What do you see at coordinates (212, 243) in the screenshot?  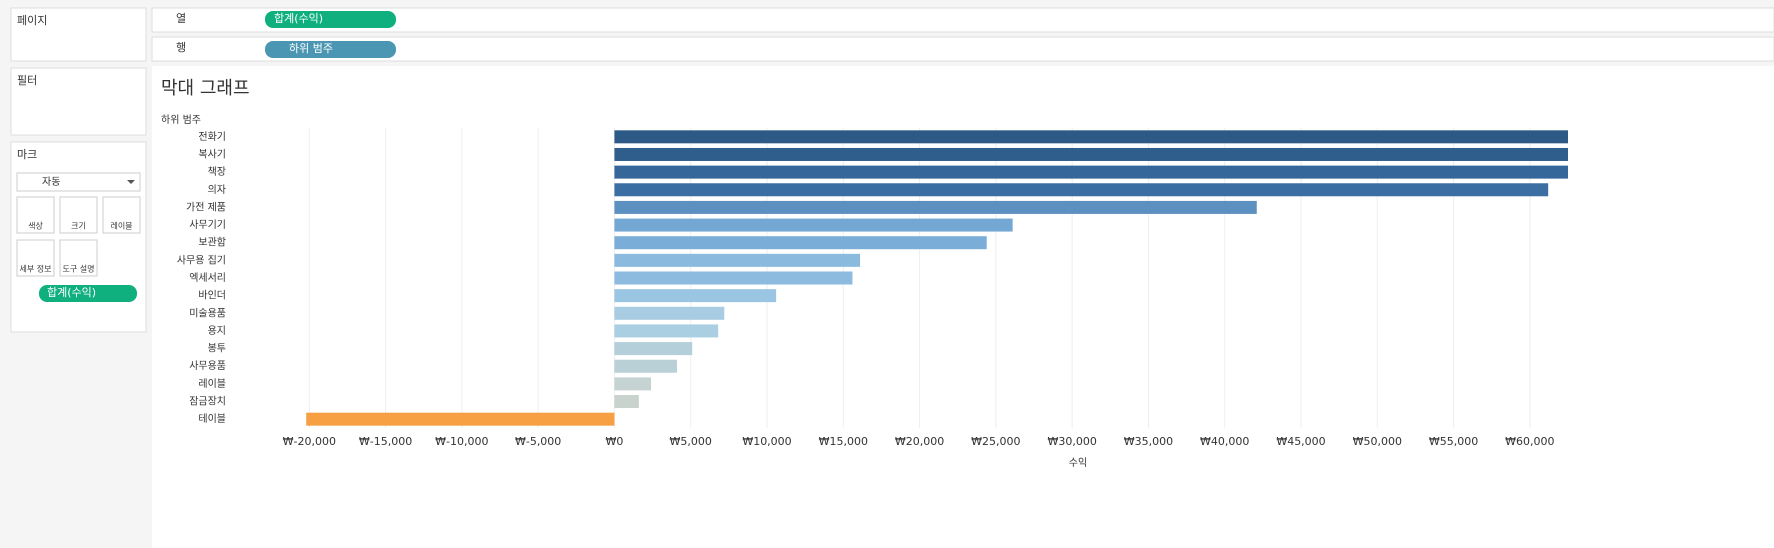 I see `y-tick-label: 보관함` at bounding box center [212, 243].